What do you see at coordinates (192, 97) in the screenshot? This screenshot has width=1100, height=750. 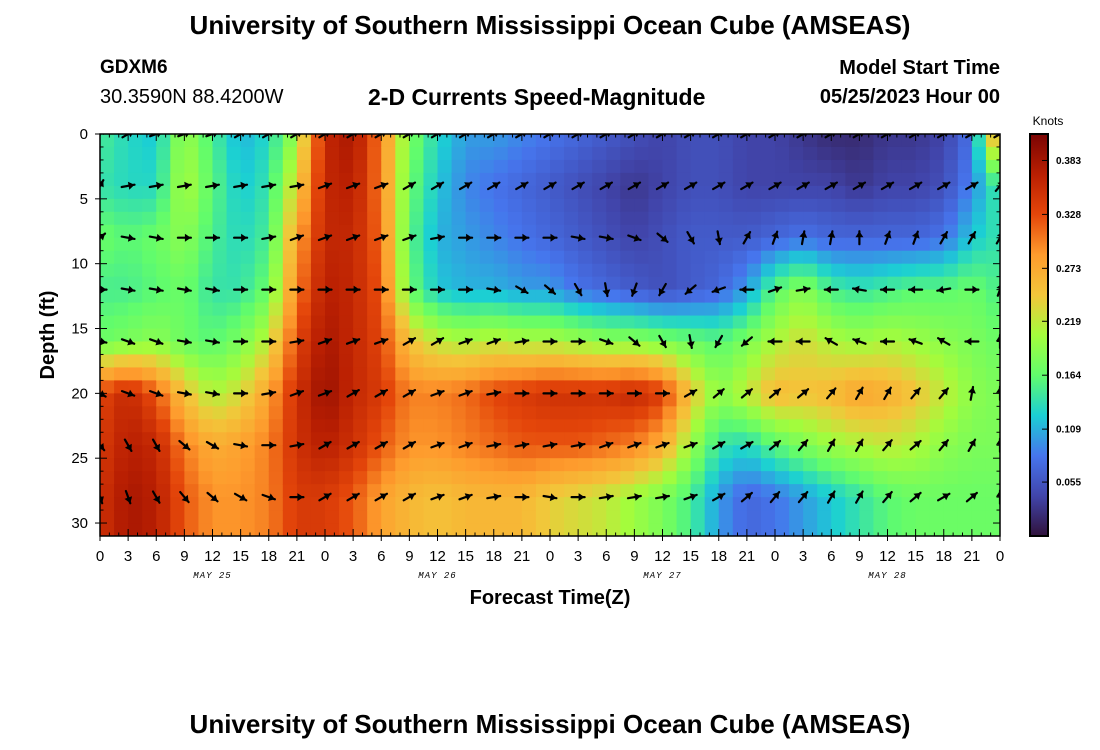 I see `station-coordinates: 30.3590N 88.4200W` at bounding box center [192, 97].